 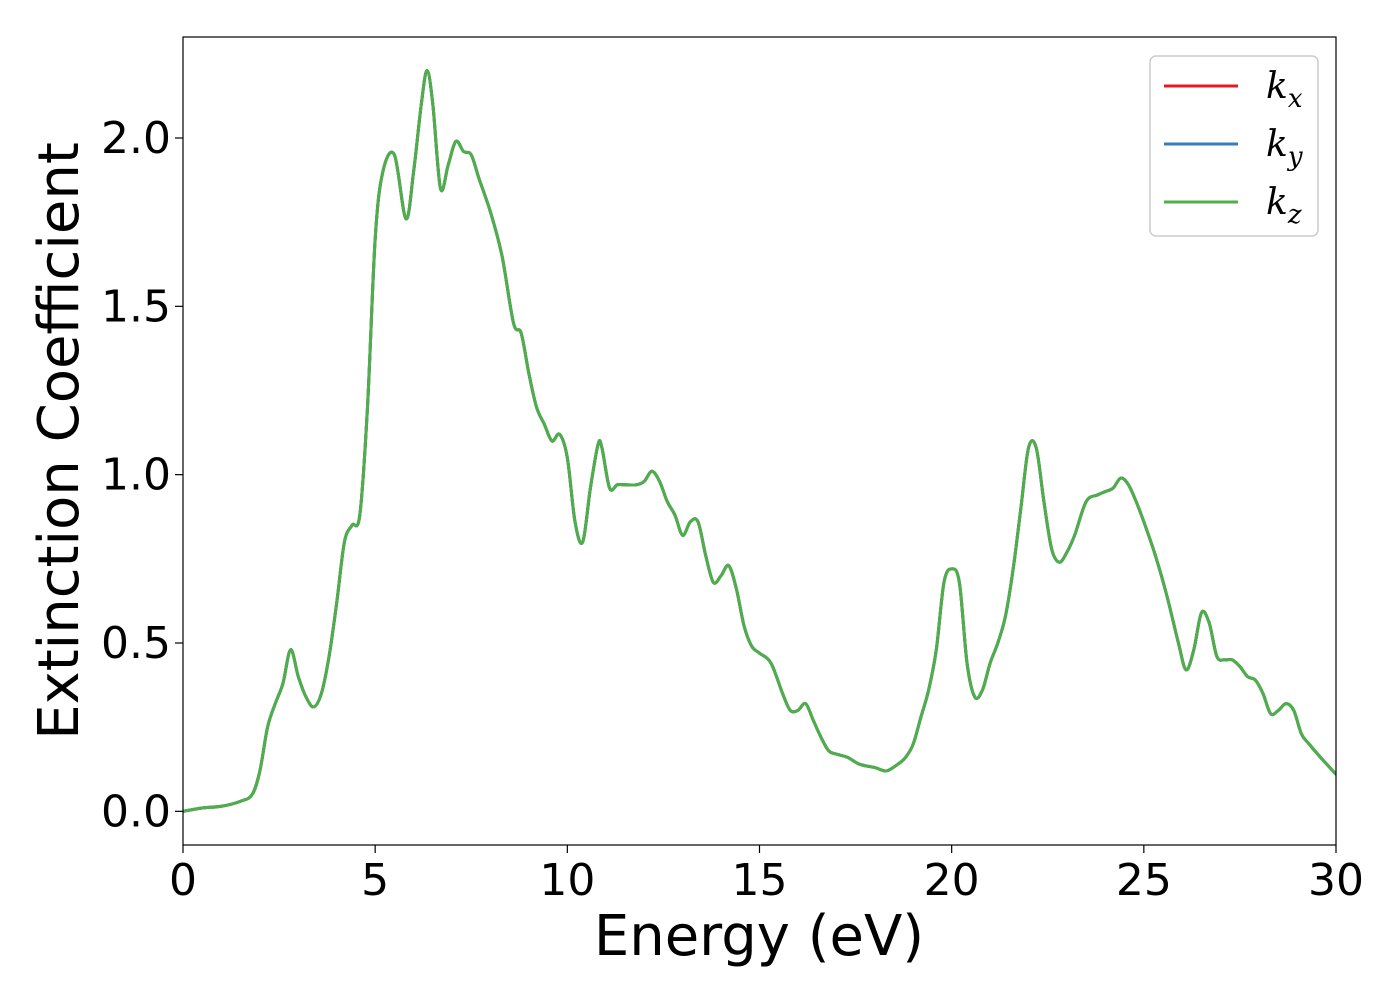 I want to click on x-tick-label: 0, so click(x=183, y=880).